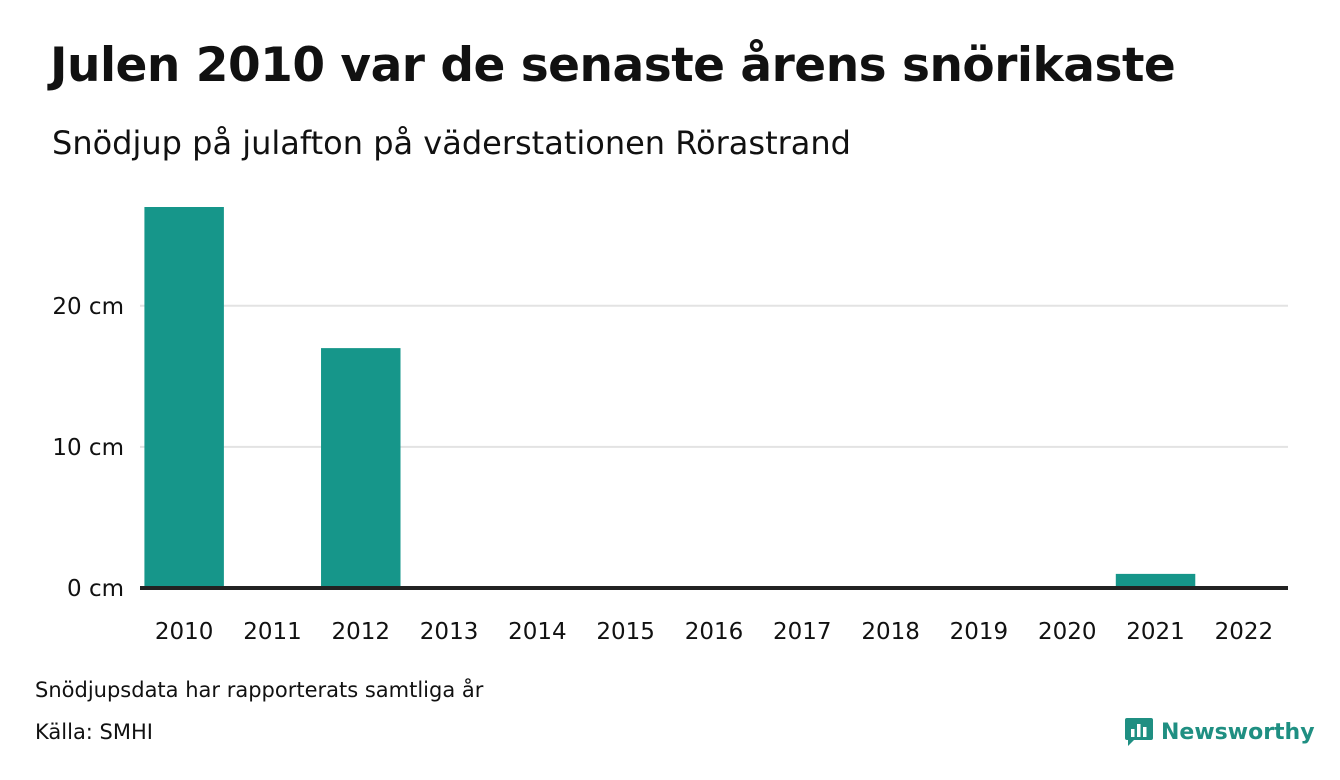  I want to click on x-tick-label: 2016, so click(714, 632).